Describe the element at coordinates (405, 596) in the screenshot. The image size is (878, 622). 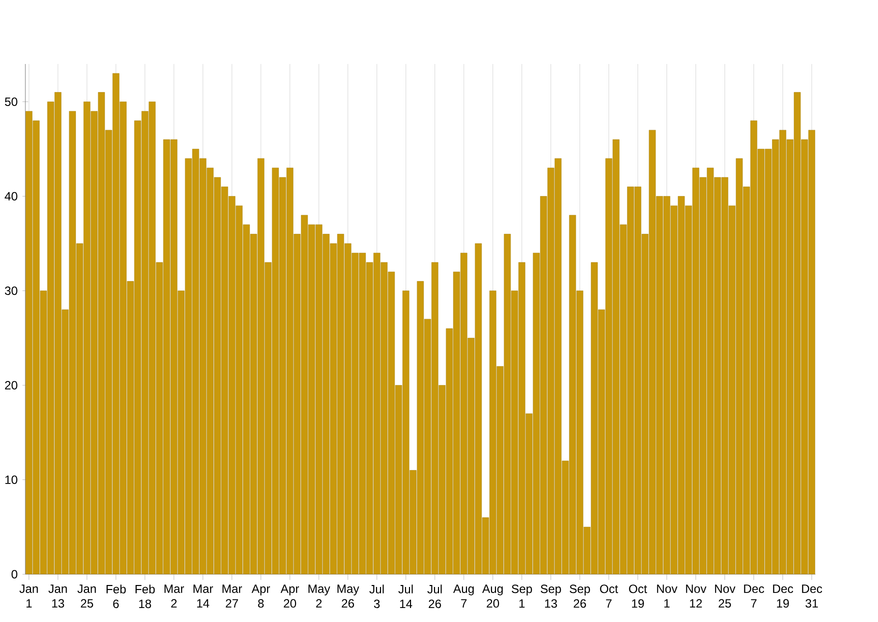
I see `x-tick-label: Jul 14` at that location.